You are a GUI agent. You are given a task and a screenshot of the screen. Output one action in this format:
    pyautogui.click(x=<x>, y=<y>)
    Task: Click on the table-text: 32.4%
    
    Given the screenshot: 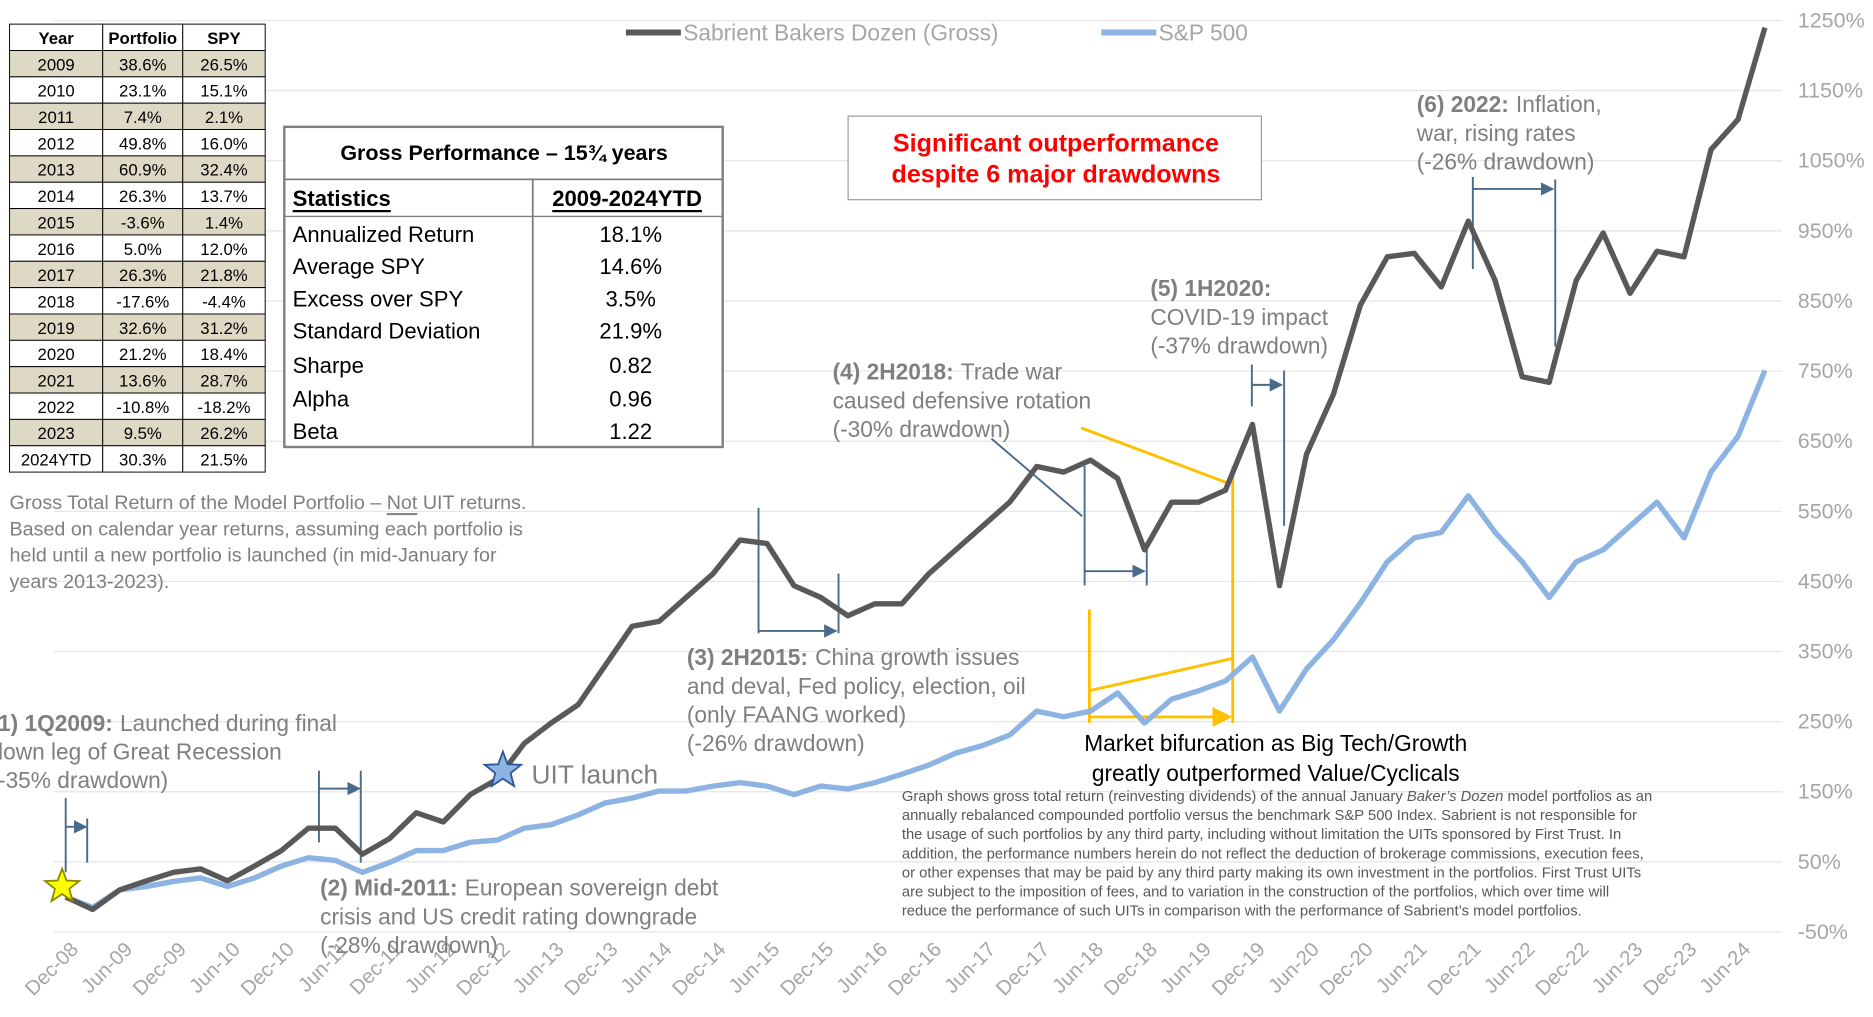 What is the action you would take?
    pyautogui.click(x=224, y=170)
    